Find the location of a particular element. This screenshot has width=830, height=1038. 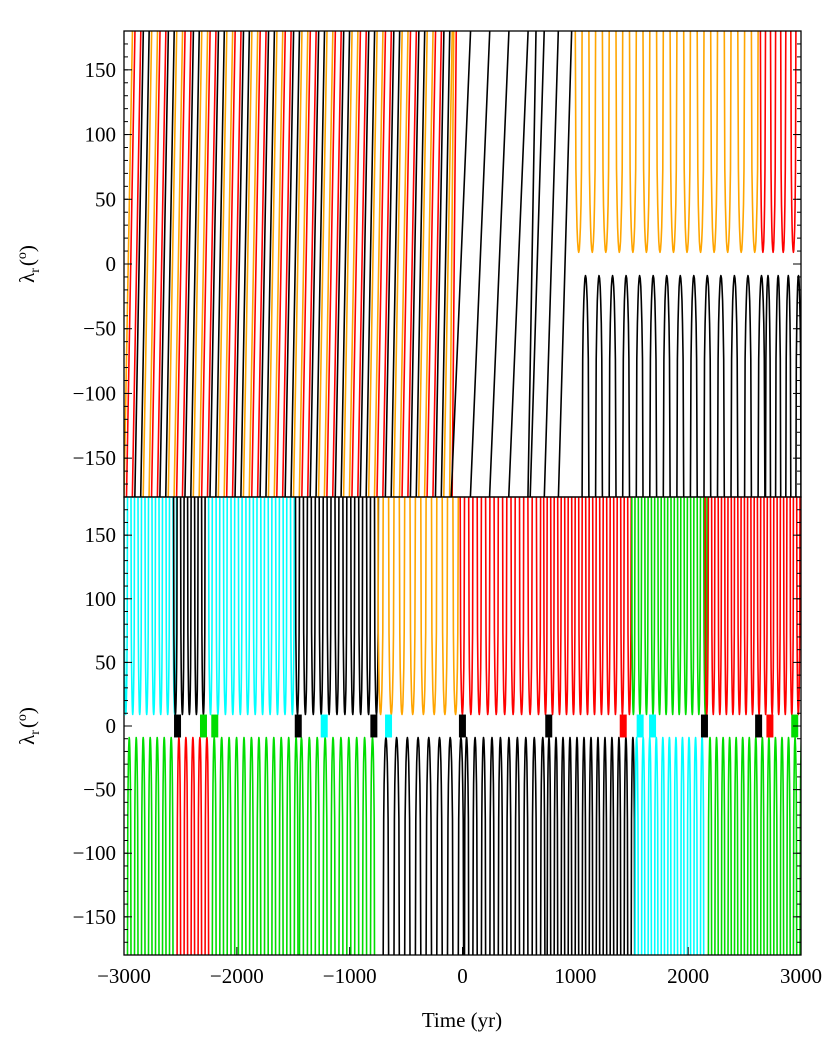

x-tick-label: −2000 is located at coordinates (237, 976).